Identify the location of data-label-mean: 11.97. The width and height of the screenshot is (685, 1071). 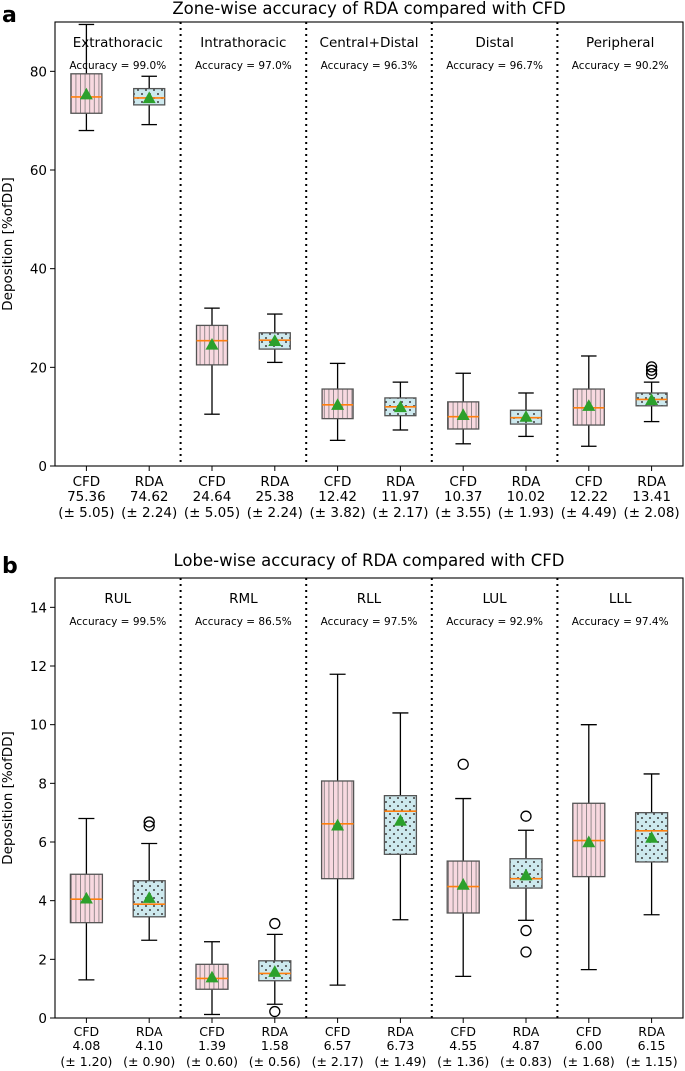
(400, 497).